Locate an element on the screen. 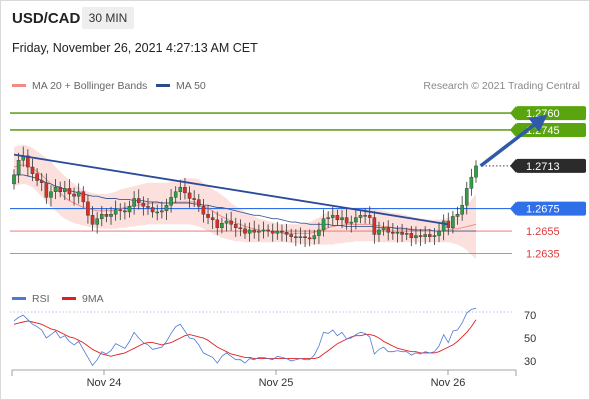 Image resolution: width=590 pixels, height=400 pixels. rsi-tick-2: 70 is located at coordinates (530, 316).